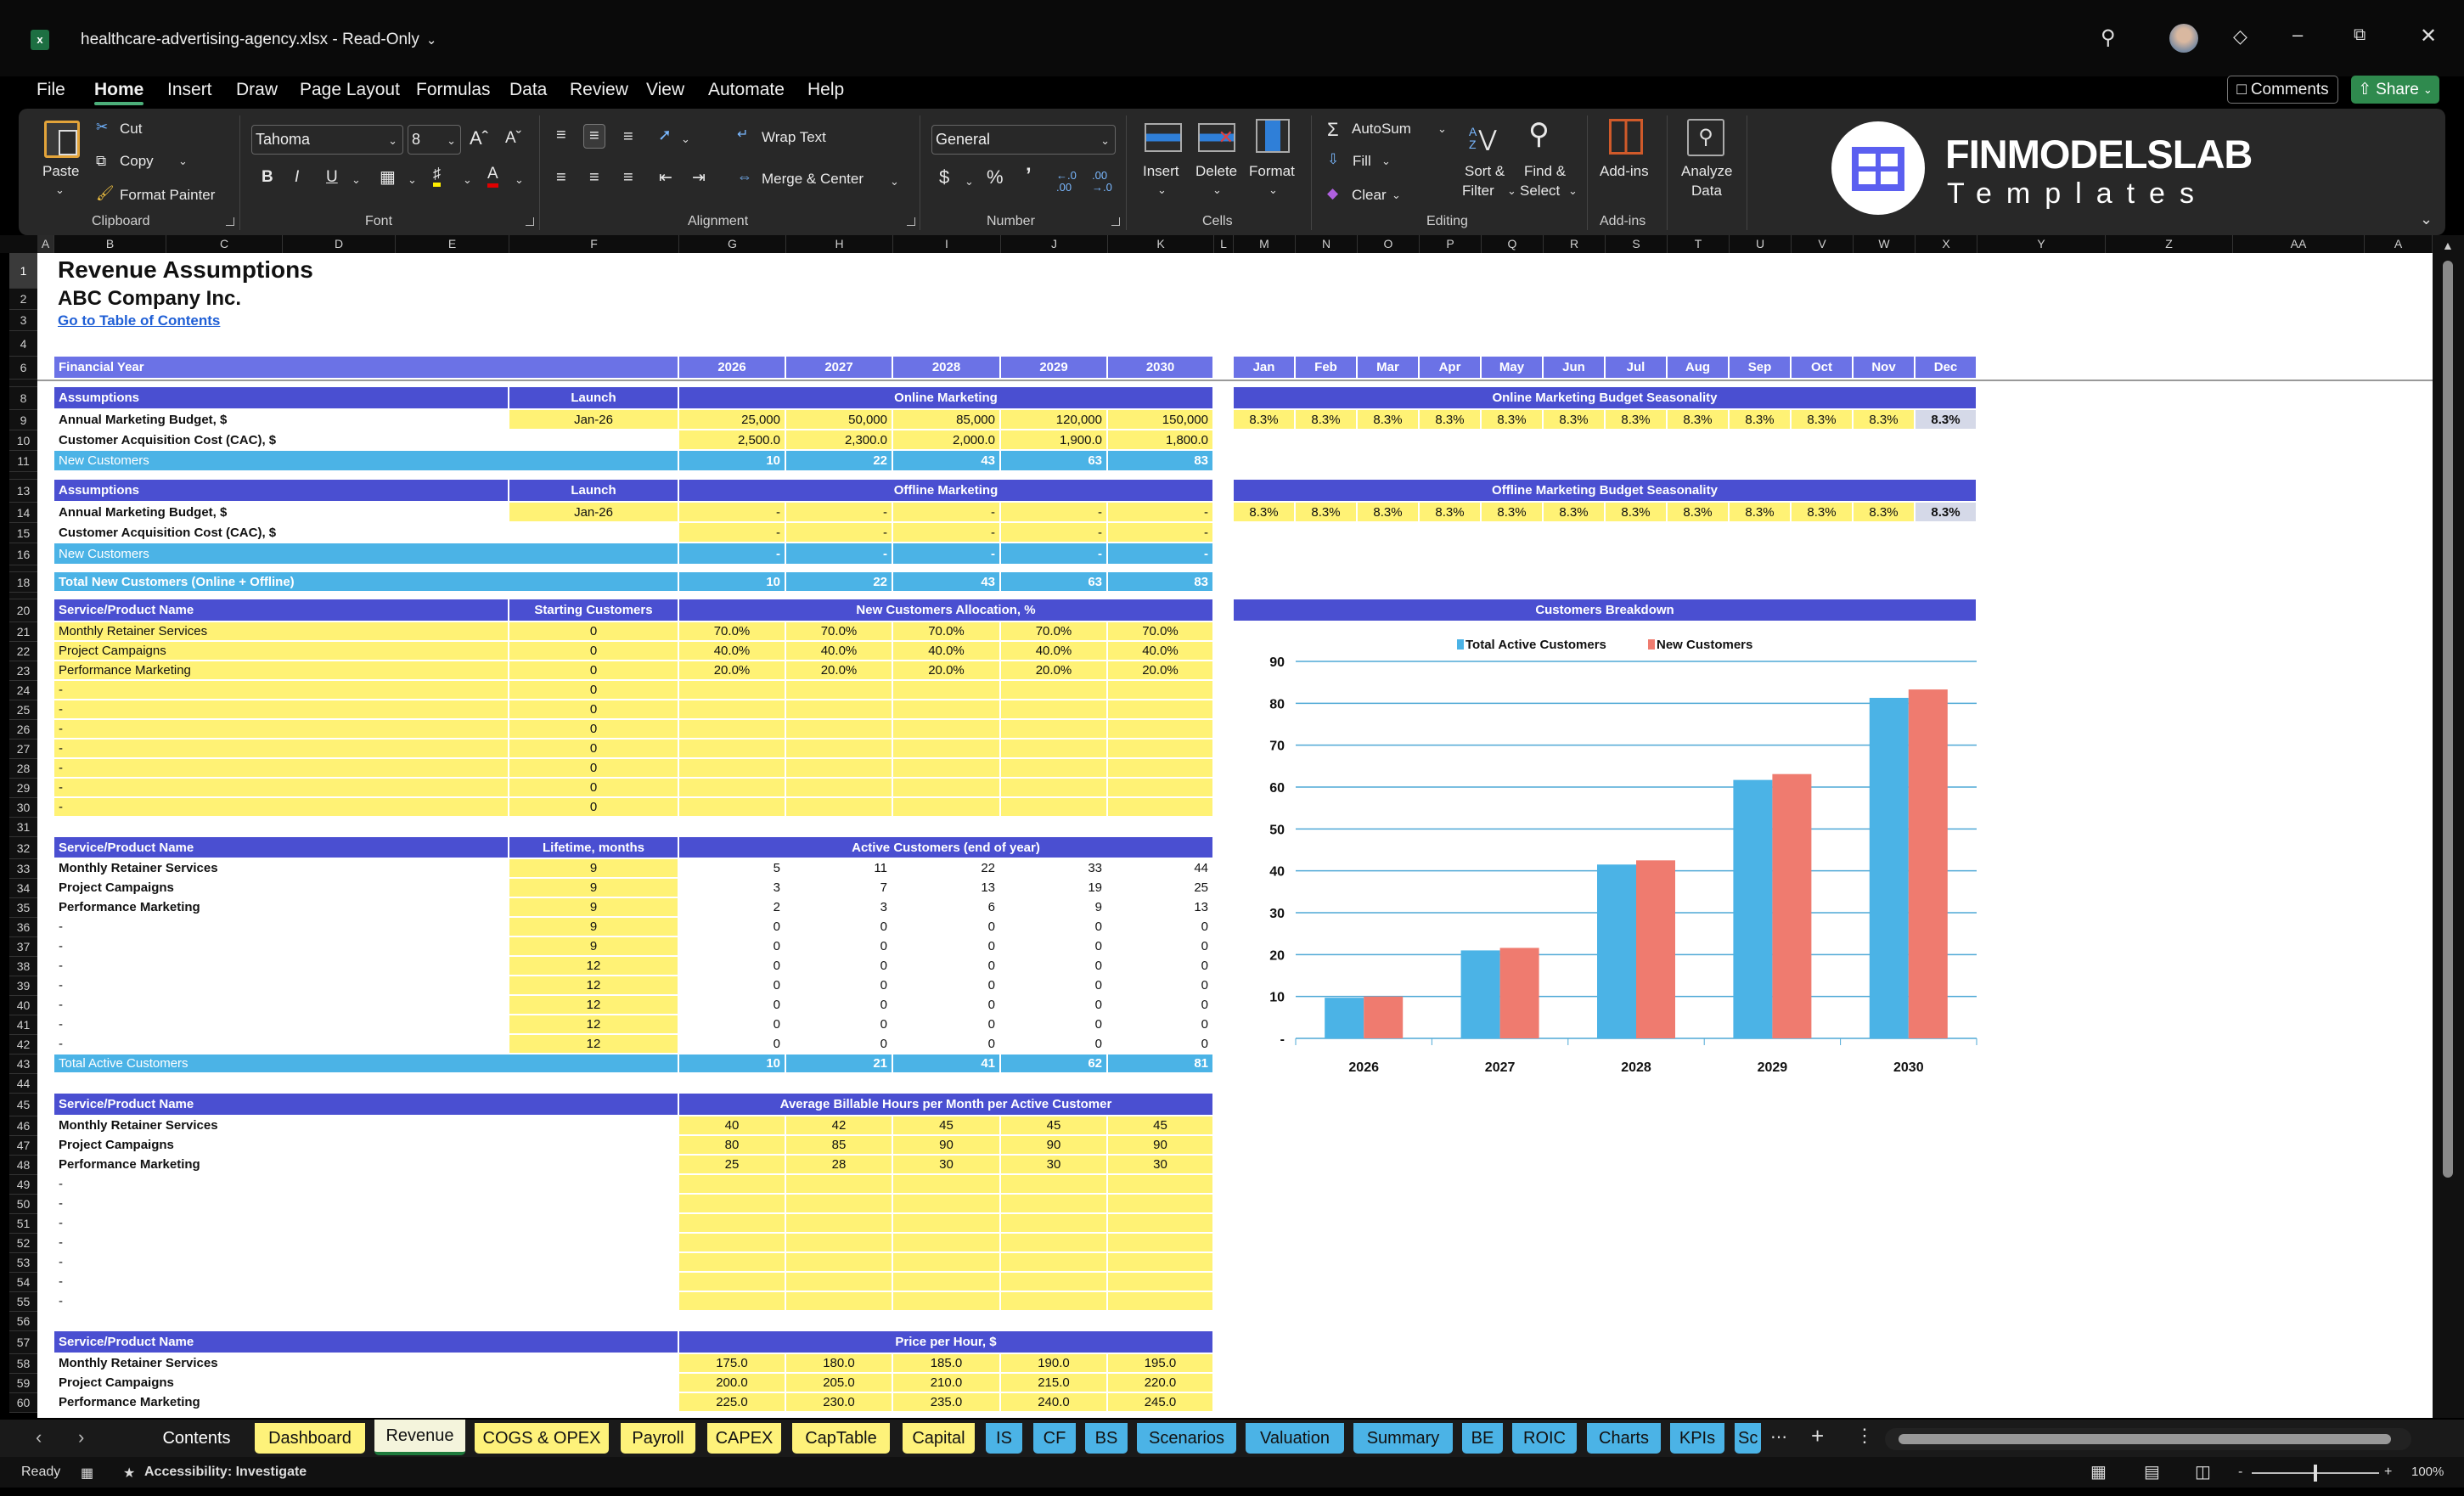 The height and width of the screenshot is (1496, 2464). I want to click on underline-icon: U, so click(332, 177).